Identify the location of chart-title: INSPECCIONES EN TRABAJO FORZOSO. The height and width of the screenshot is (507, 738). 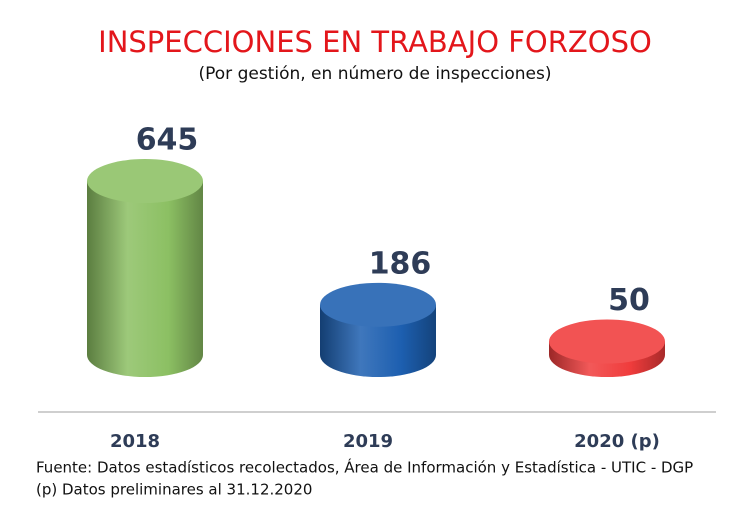
(375, 42).